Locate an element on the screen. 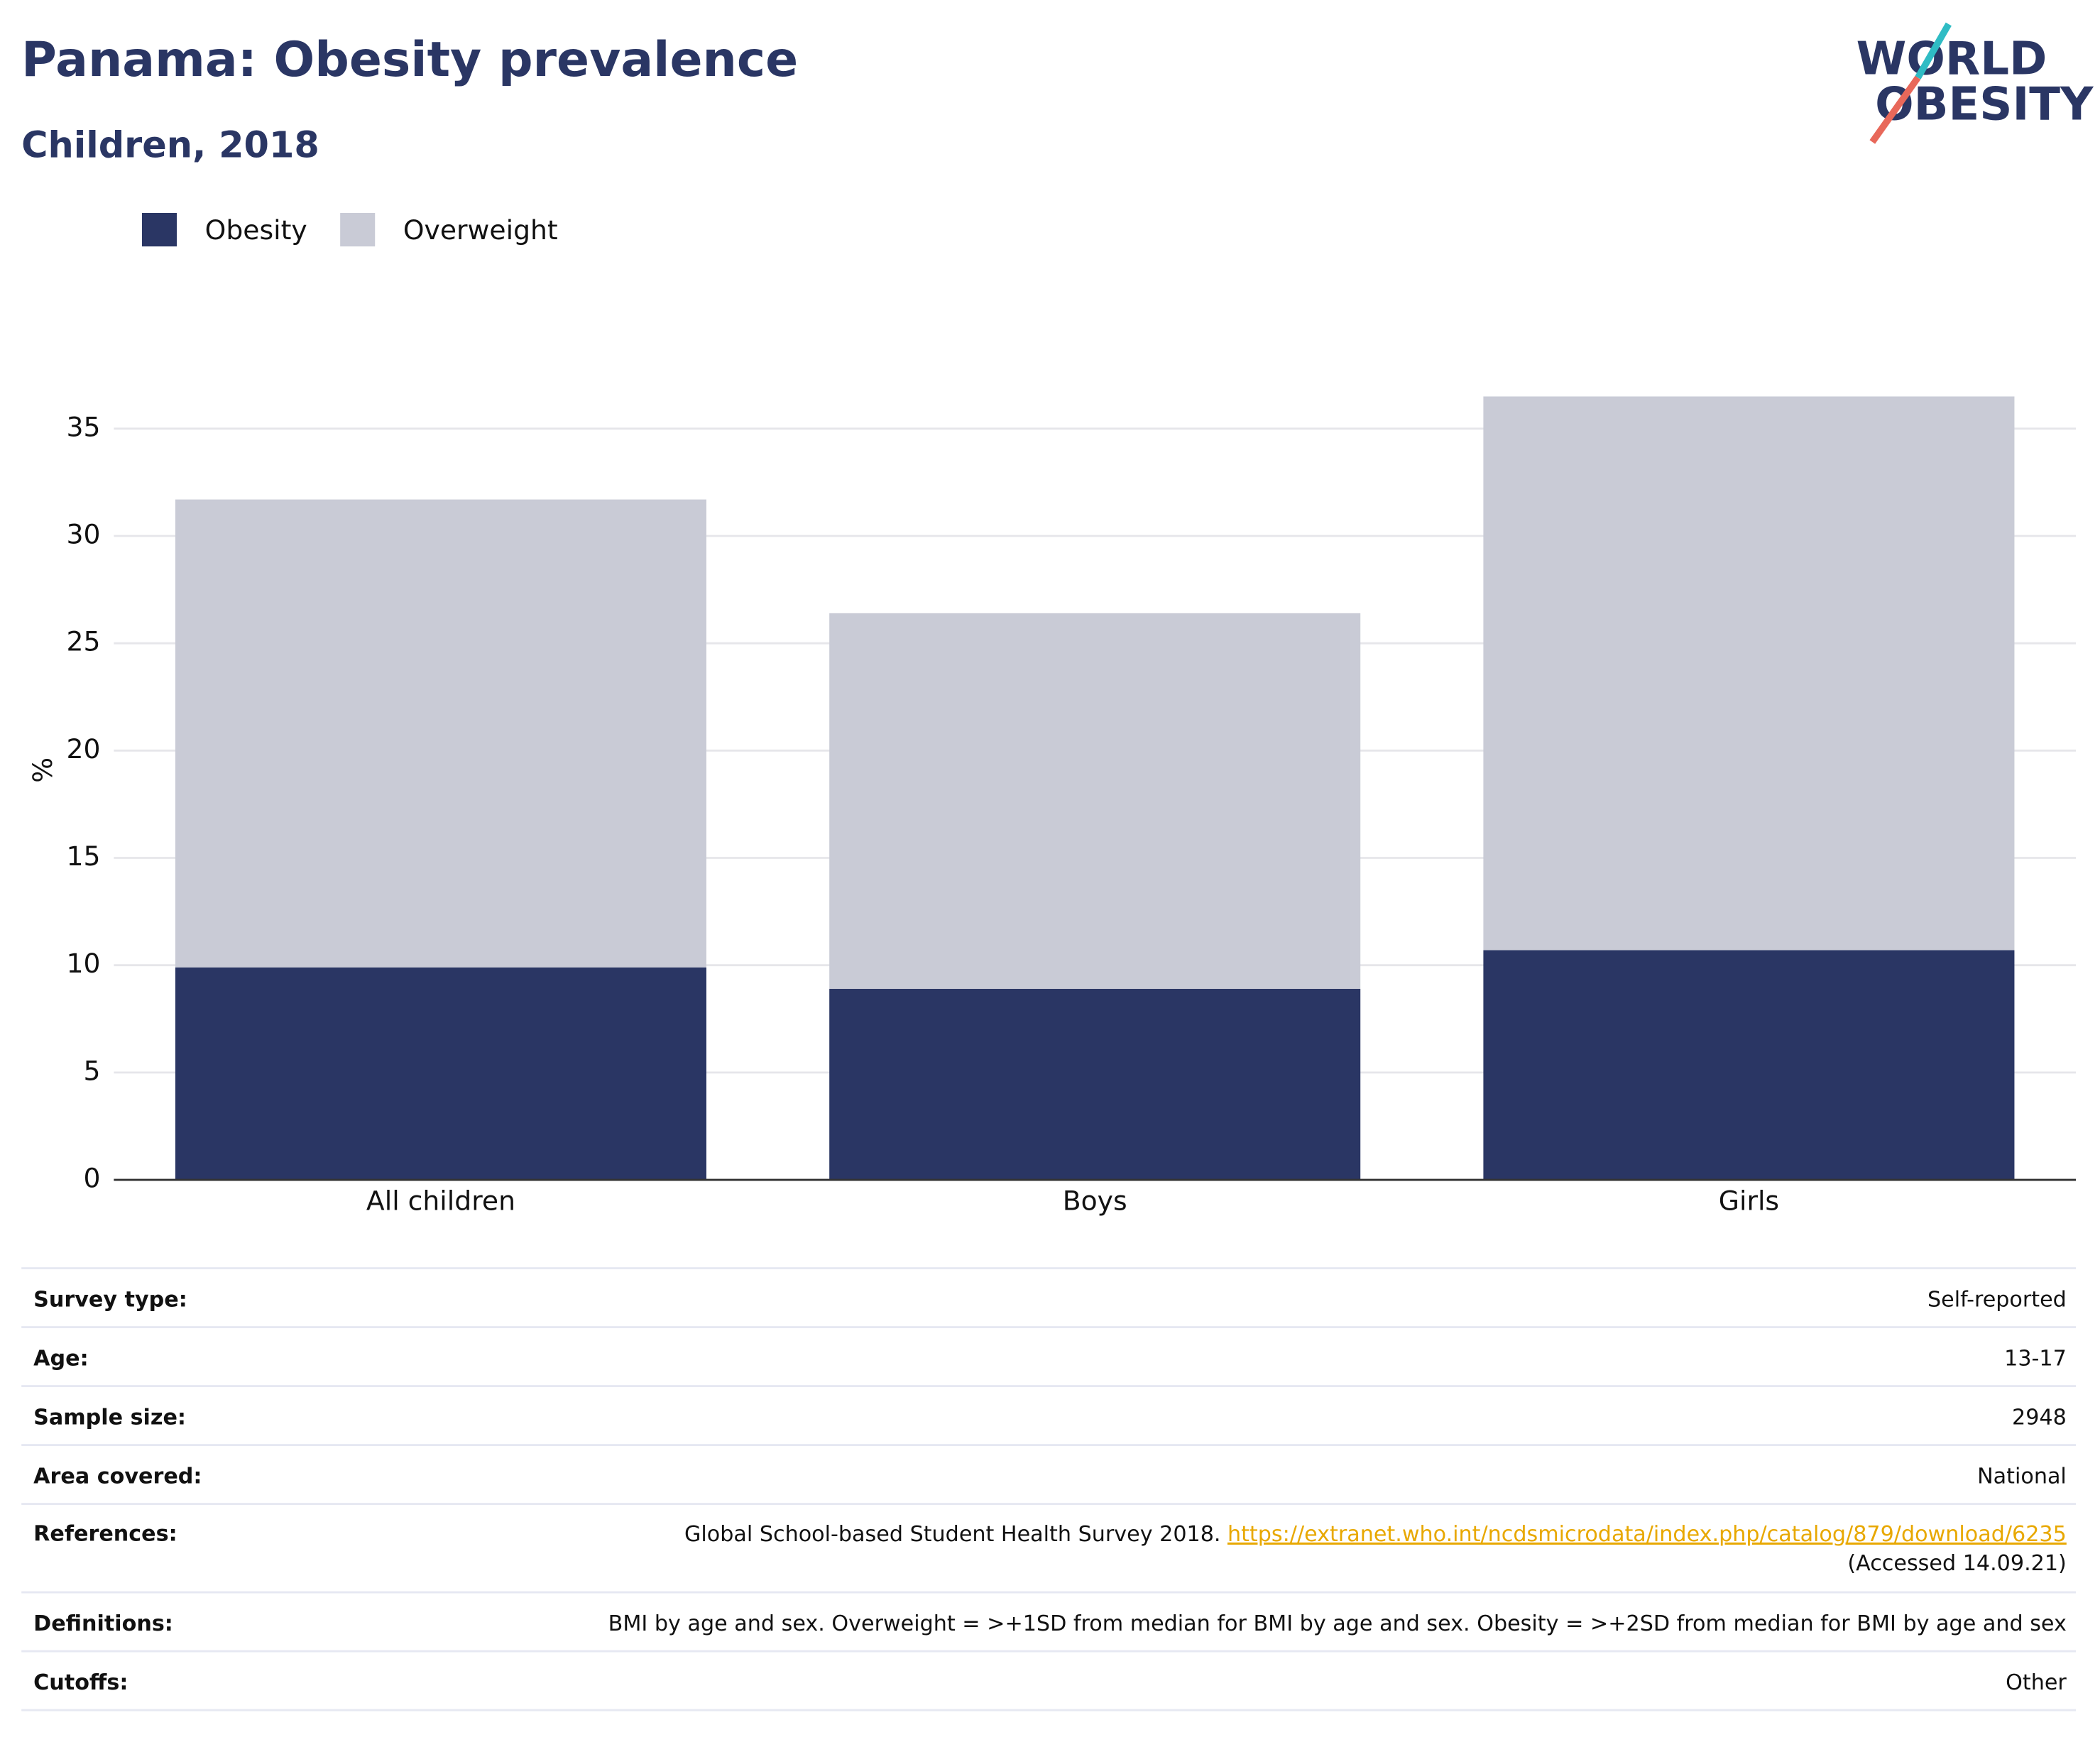 The width and height of the screenshot is (2100, 1747). y-tick-label: 20 is located at coordinates (83, 749).